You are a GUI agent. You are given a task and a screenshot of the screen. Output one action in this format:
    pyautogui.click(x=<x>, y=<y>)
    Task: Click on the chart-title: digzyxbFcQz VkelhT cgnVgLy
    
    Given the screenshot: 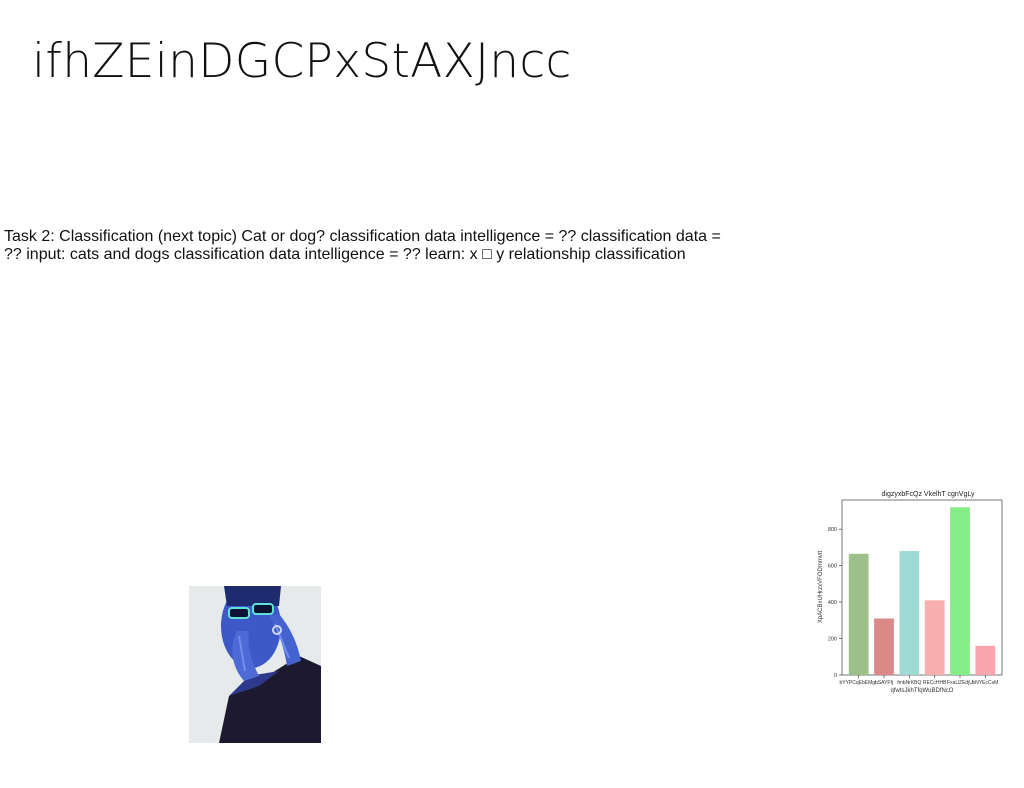 What is the action you would take?
    pyautogui.click(x=928, y=494)
    